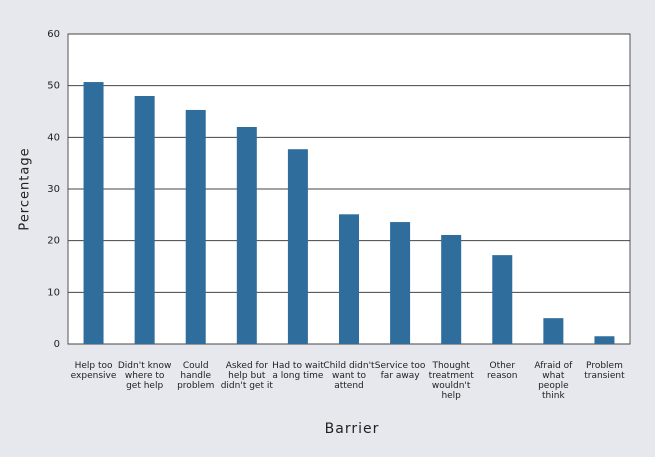  What do you see at coordinates (400, 371) in the screenshot?
I see `x-tick-label: Service too far away` at bounding box center [400, 371].